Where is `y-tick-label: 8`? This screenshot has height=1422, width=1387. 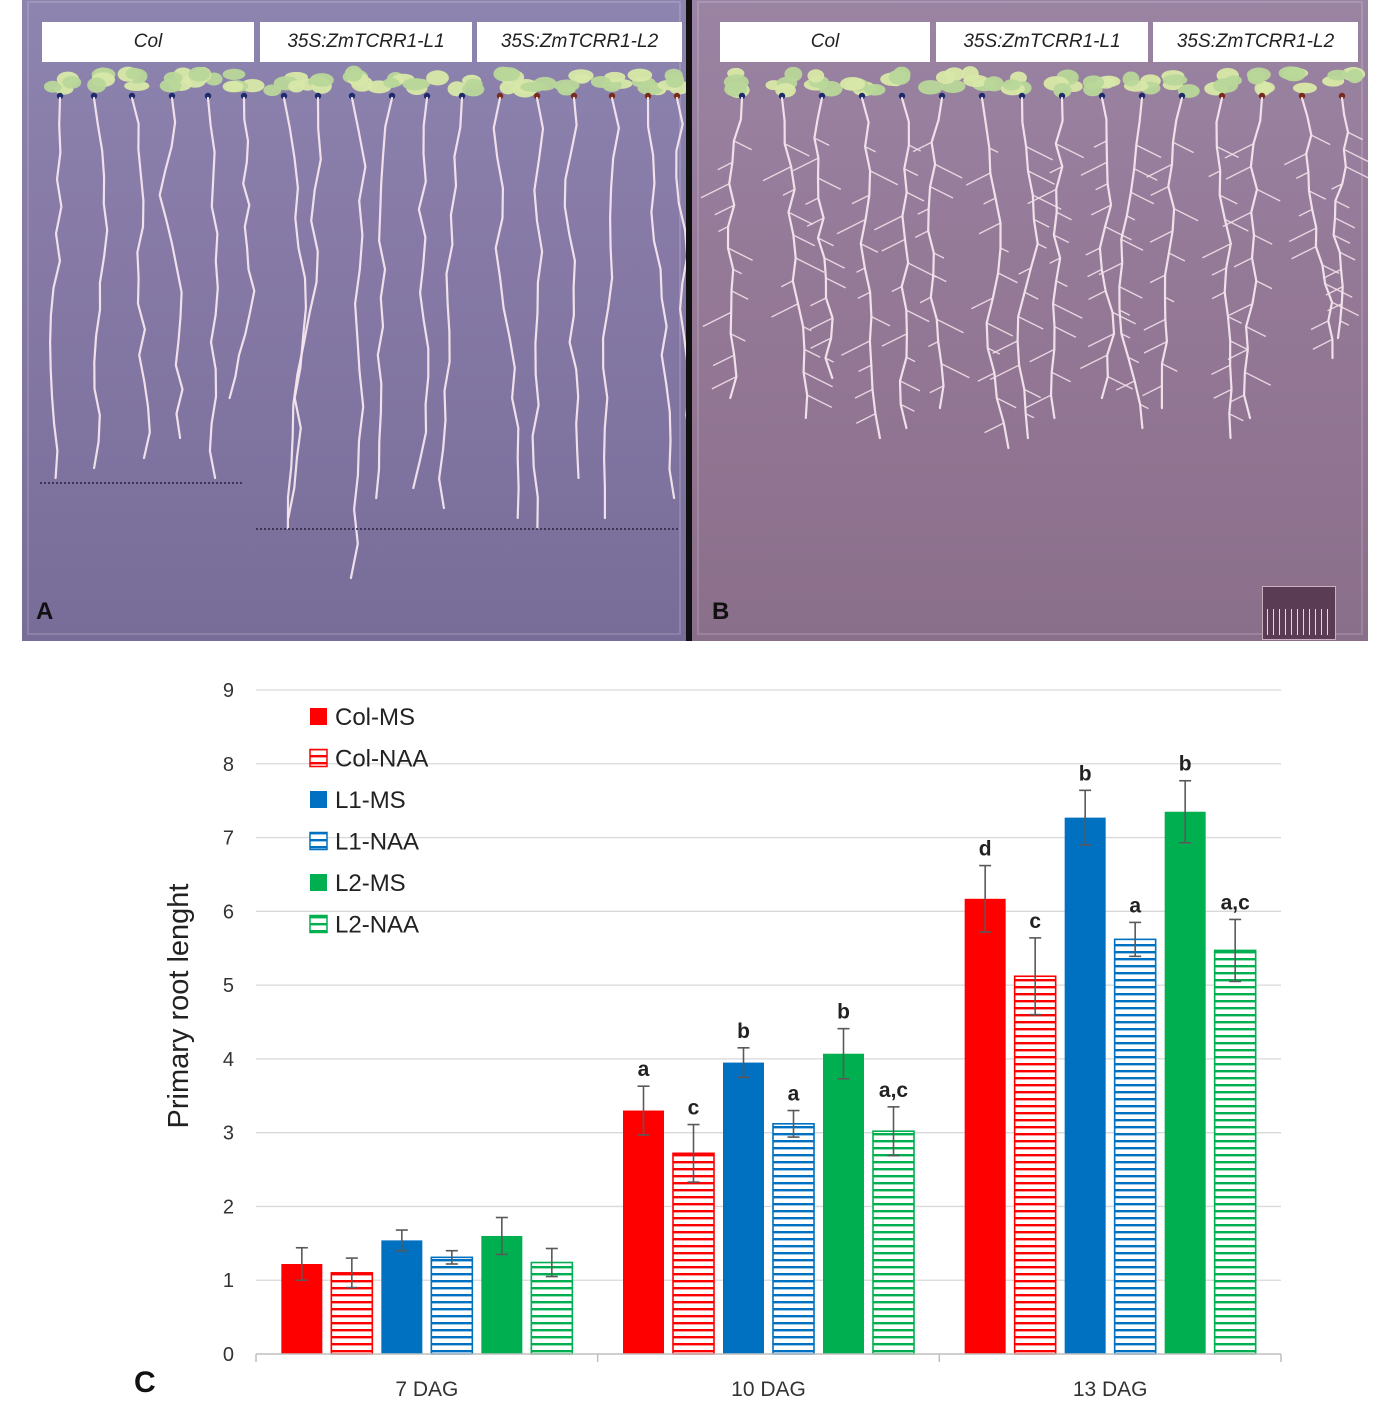 y-tick-label: 8 is located at coordinates (228, 765).